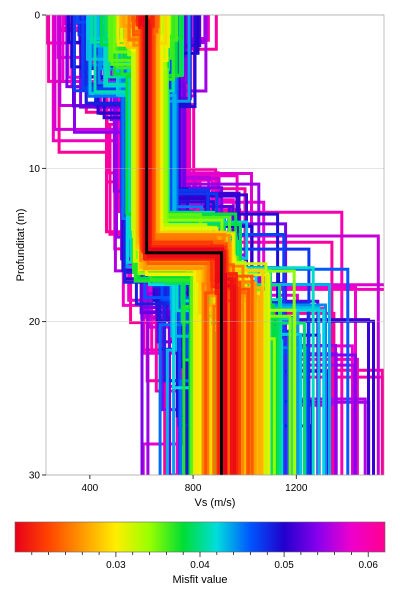 The image size is (400, 600). I want to click on colorbar-tick-label: 0.03, so click(116, 565).